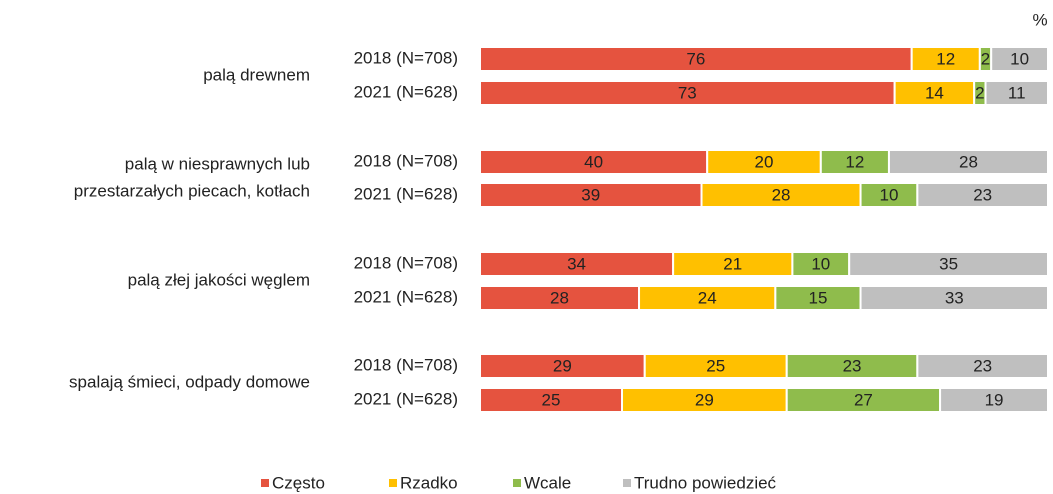 This screenshot has width=1053, height=494. What do you see at coordinates (192, 190) in the screenshot?
I see `group-label: przestarzałych piecach, kotłach` at bounding box center [192, 190].